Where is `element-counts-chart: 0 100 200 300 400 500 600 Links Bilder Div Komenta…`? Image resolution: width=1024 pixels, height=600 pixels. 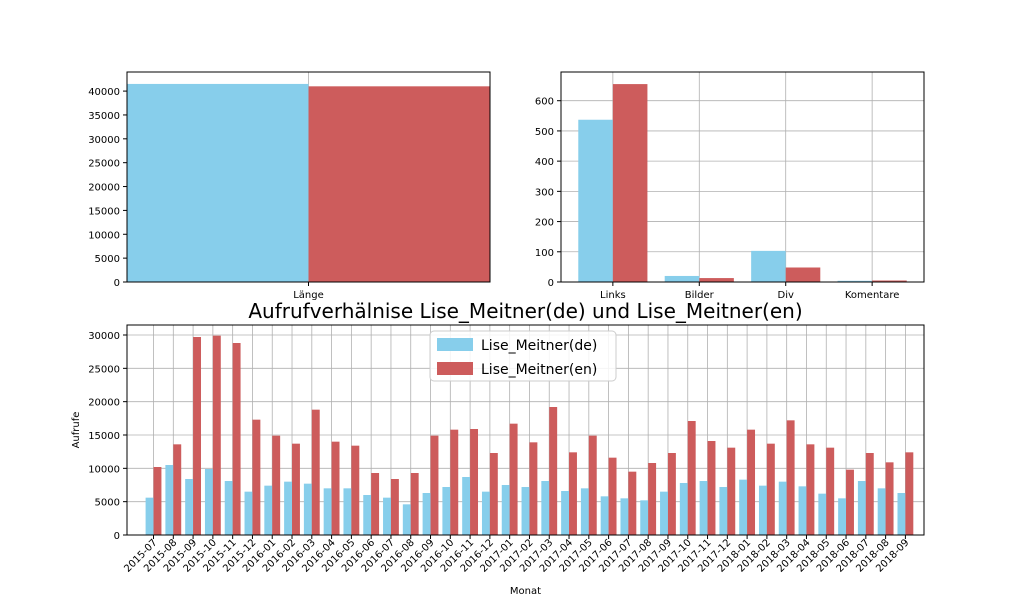 element-counts-chart: 0 100 200 300 400 500 600 Links Bilder Div Komenta… is located at coordinates (730, 186).